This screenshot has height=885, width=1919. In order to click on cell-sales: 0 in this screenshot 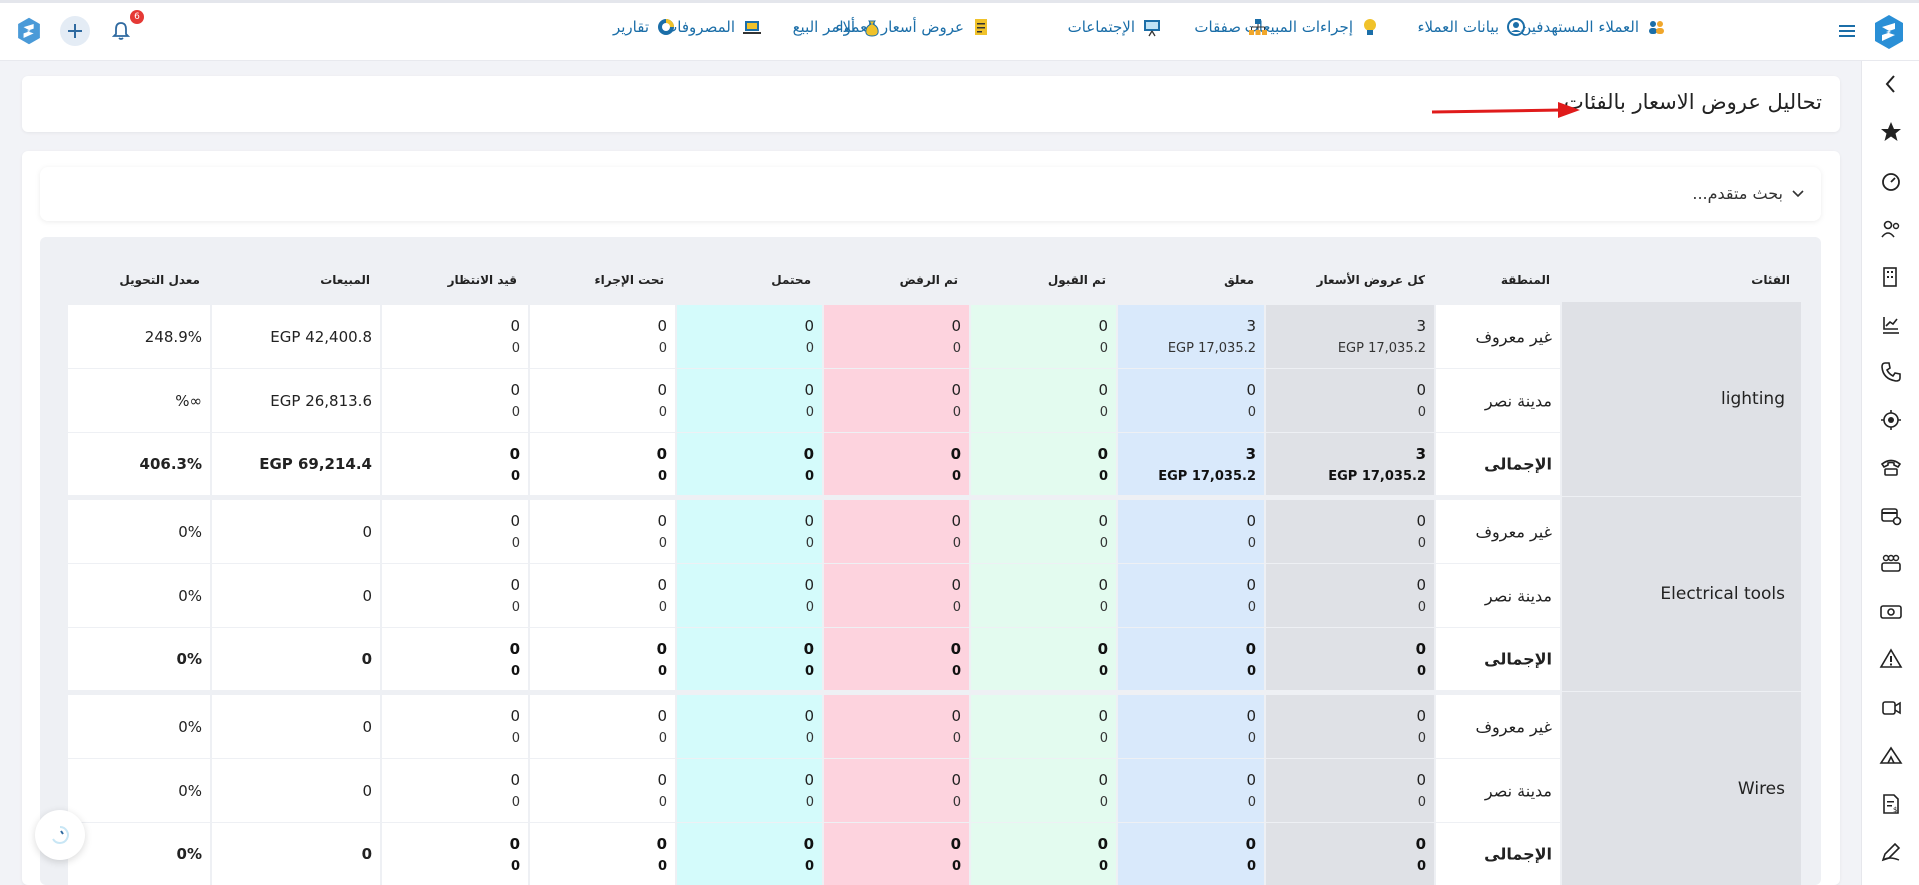, I will do `click(296, 726)`.